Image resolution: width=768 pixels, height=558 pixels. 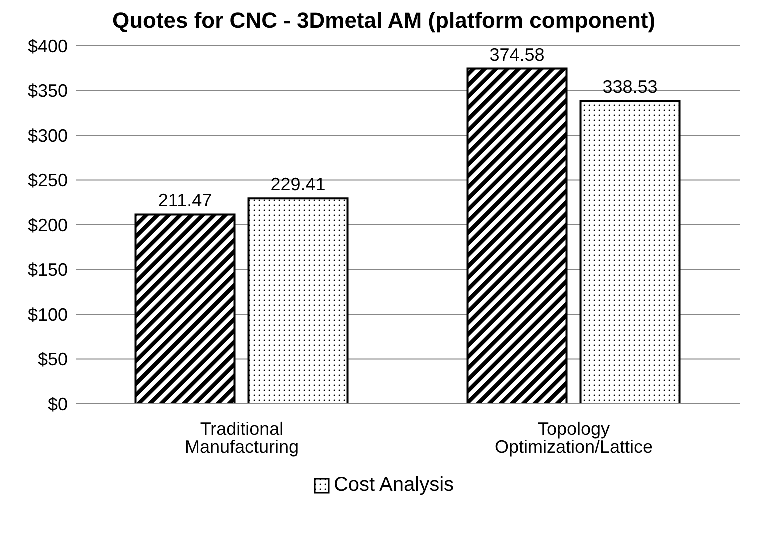 I want to click on y-tick-label: $150, so click(x=48, y=270).